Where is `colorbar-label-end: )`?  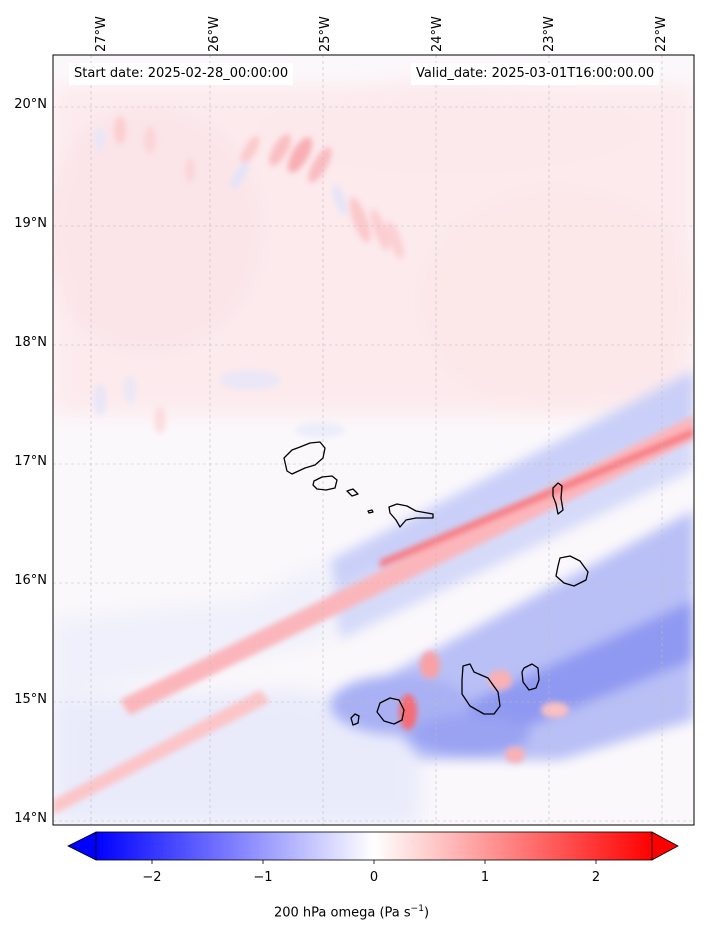 colorbar-label-end: ) is located at coordinates (426, 913).